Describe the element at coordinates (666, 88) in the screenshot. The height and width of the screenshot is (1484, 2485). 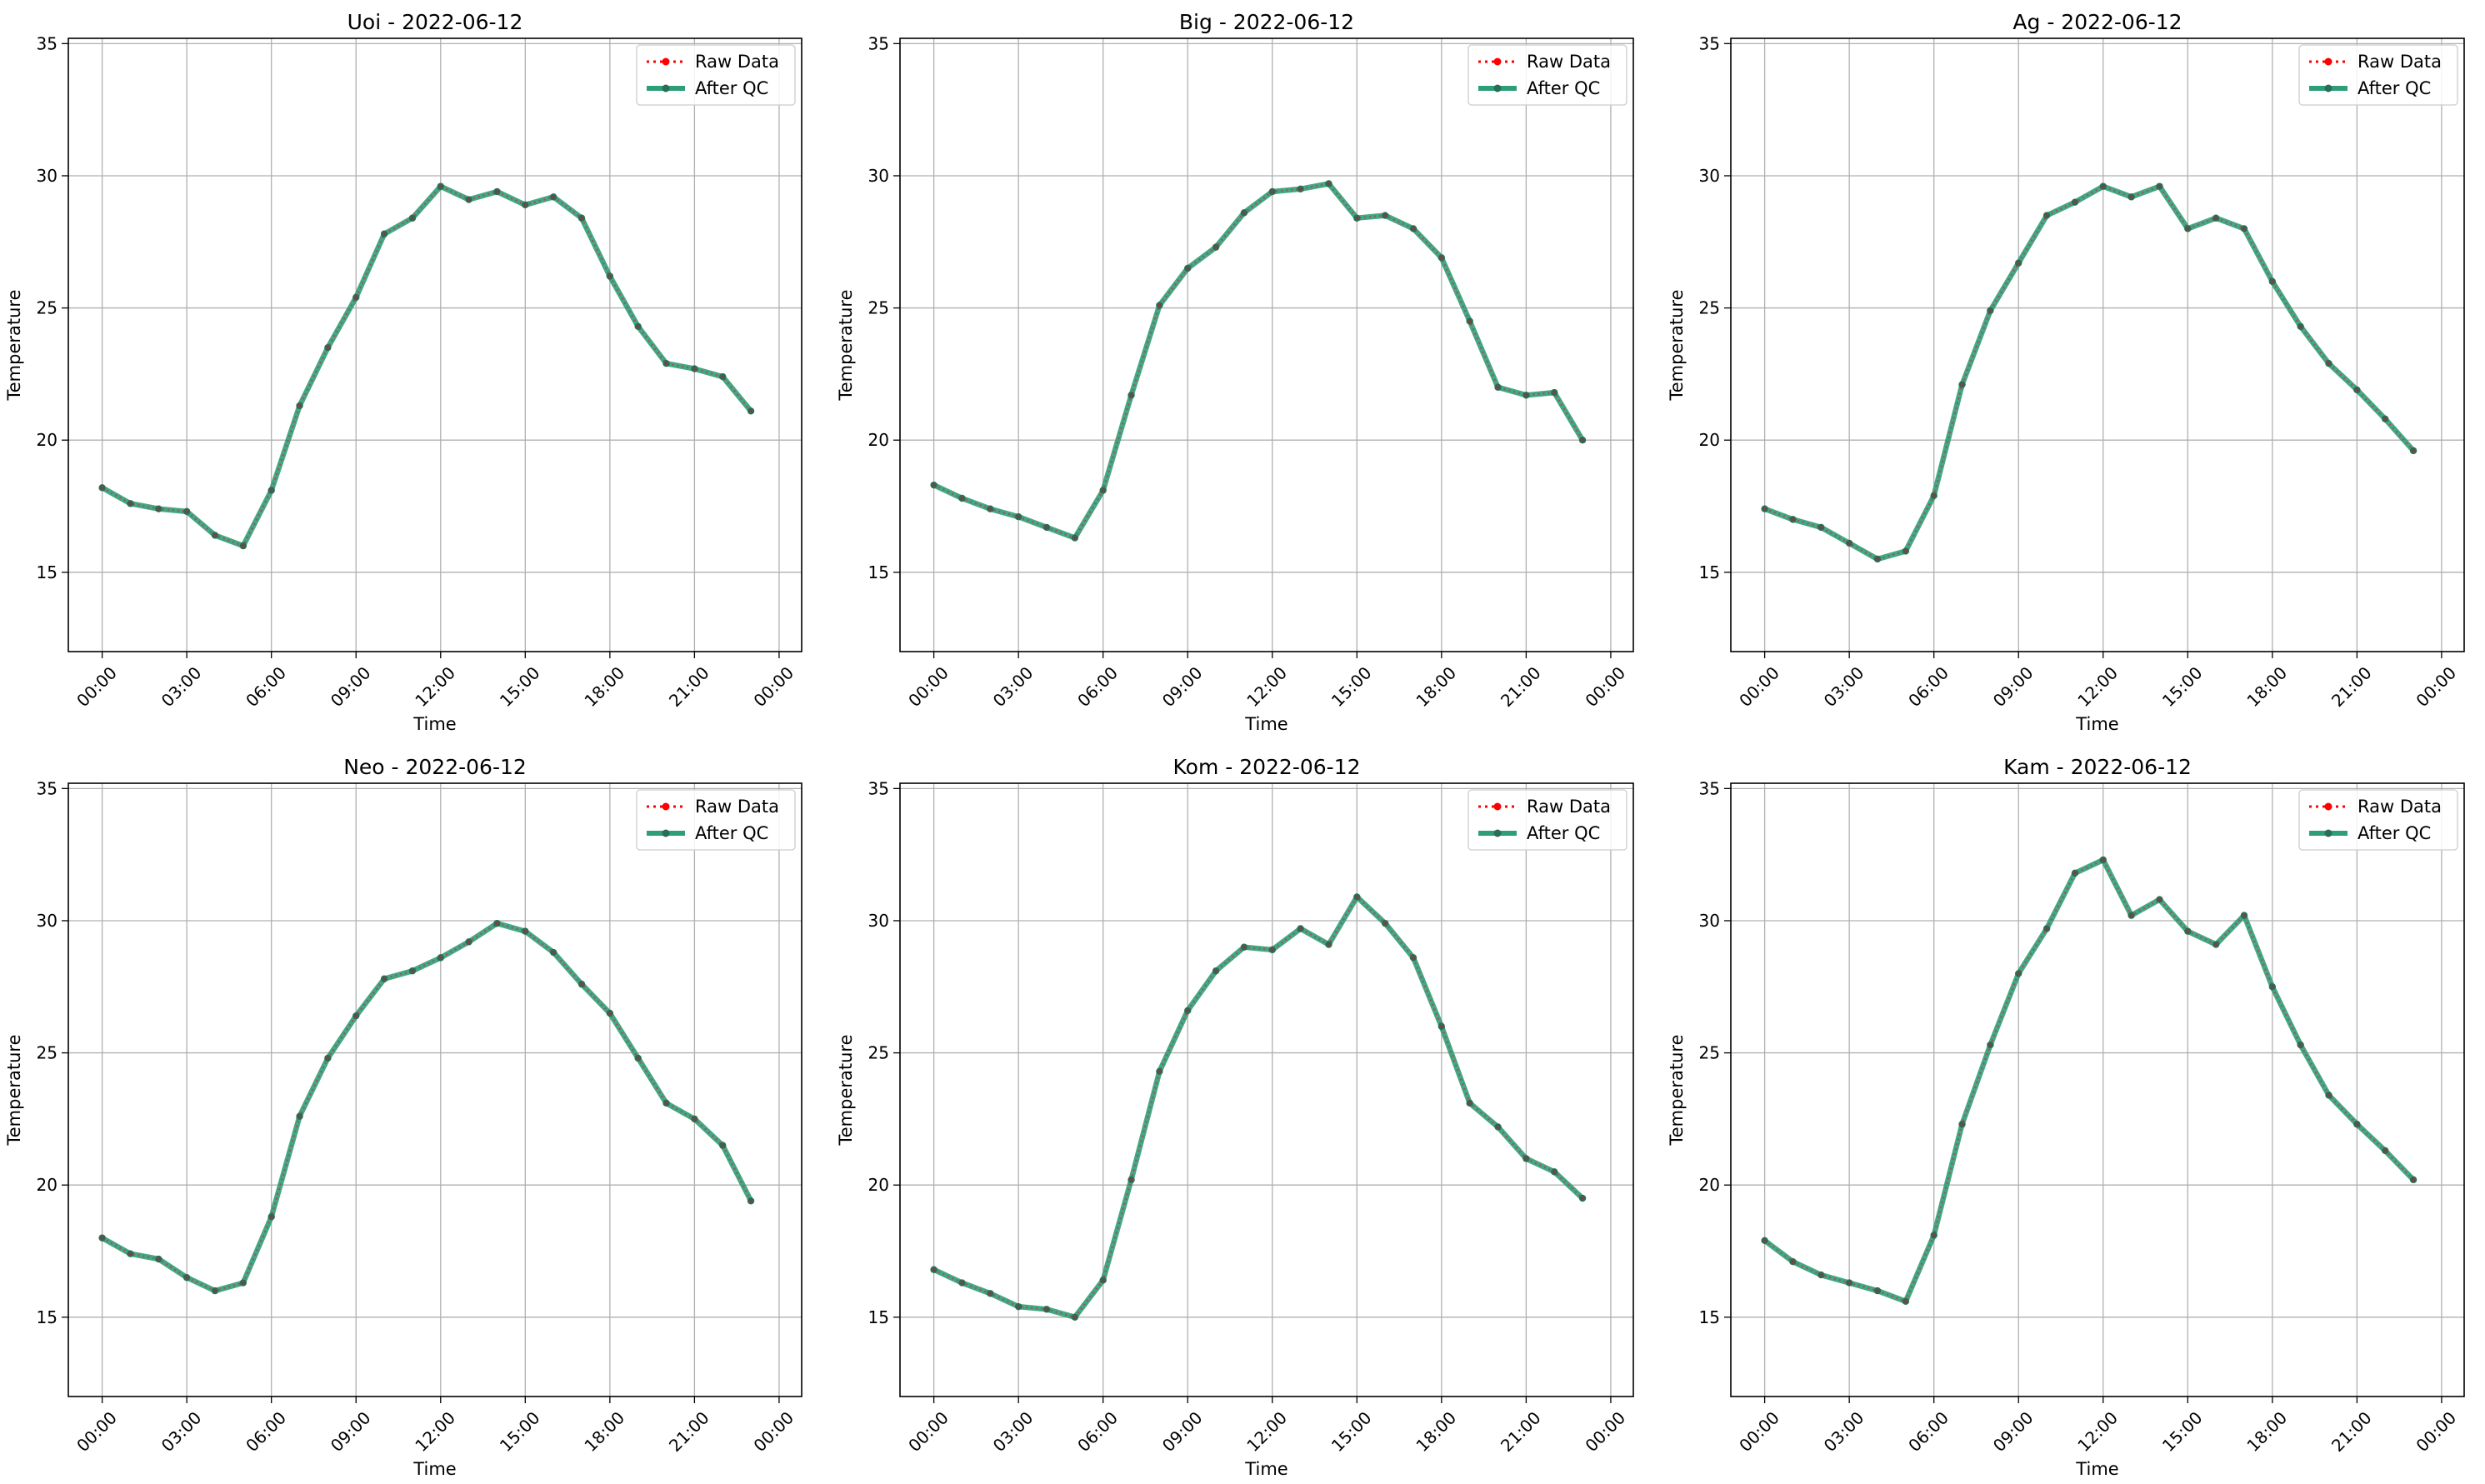
I see `legend-qc-marker` at that location.